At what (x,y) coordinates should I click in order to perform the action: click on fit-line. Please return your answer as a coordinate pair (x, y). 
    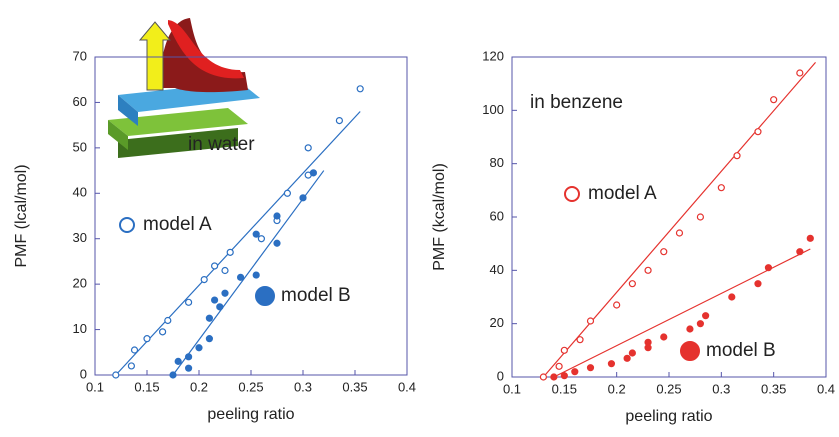
    Looking at the image, I should click on (248, 273).